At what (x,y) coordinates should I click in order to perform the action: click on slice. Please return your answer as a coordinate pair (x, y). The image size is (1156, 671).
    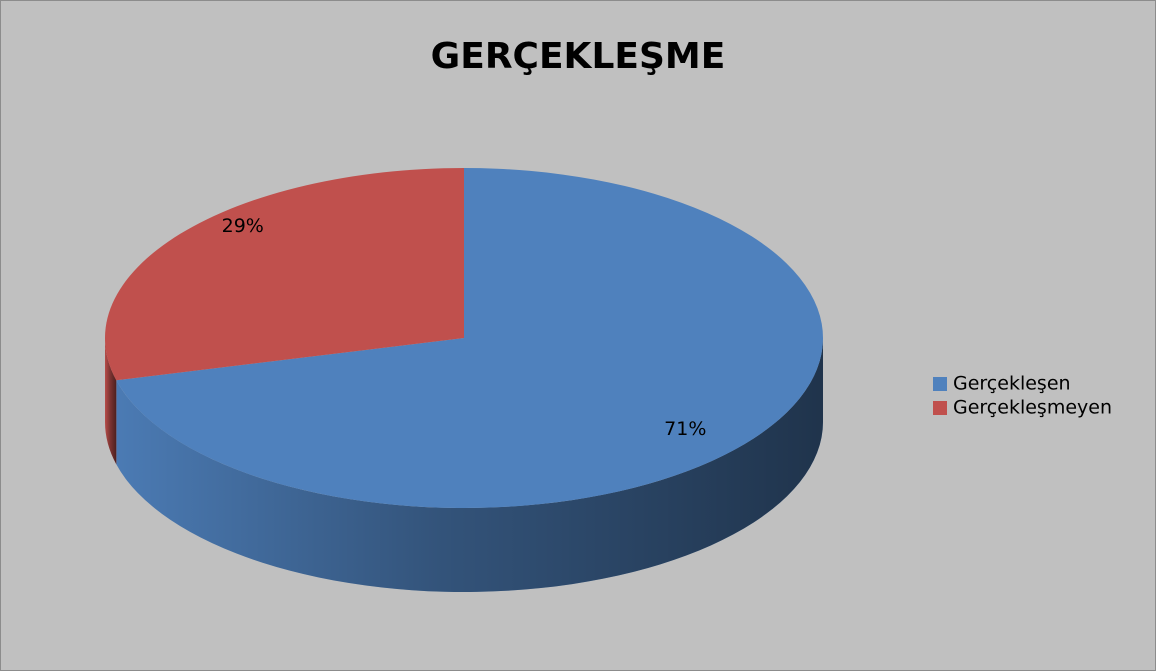
    Looking at the image, I should click on (284, 274).